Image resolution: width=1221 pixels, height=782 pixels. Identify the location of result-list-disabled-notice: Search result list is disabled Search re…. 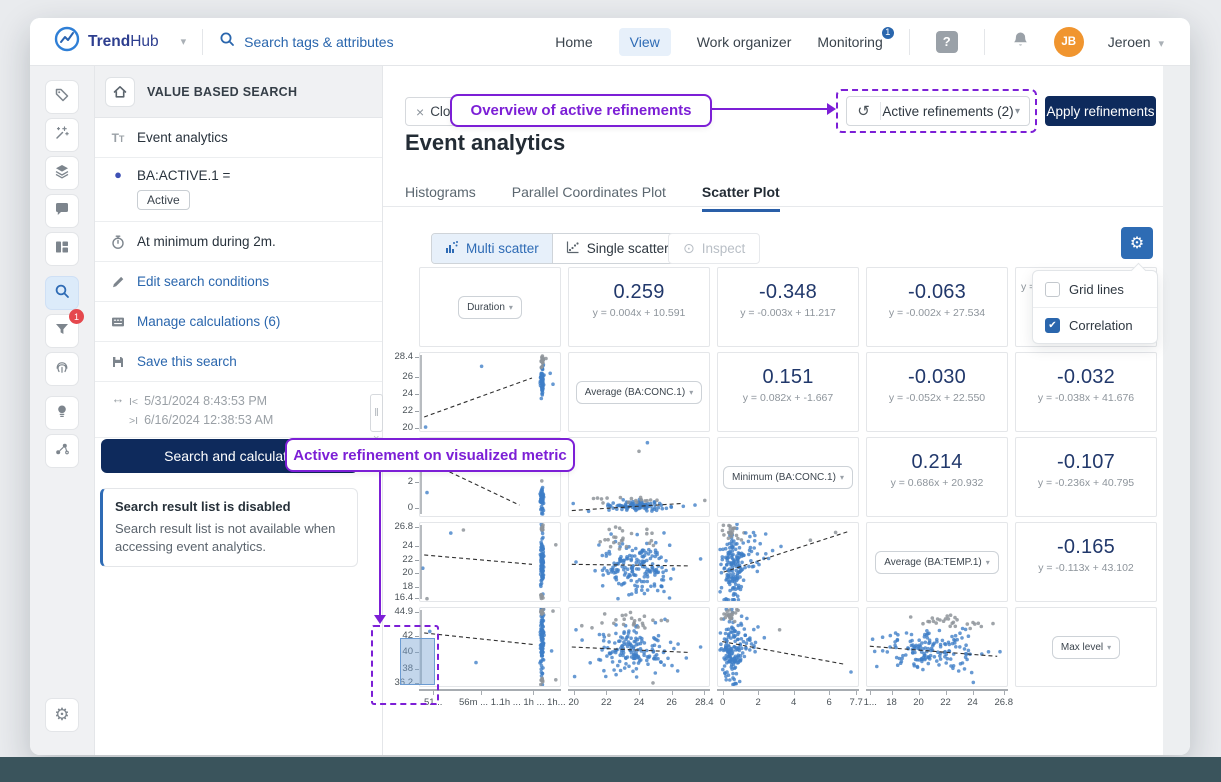
(229, 528).